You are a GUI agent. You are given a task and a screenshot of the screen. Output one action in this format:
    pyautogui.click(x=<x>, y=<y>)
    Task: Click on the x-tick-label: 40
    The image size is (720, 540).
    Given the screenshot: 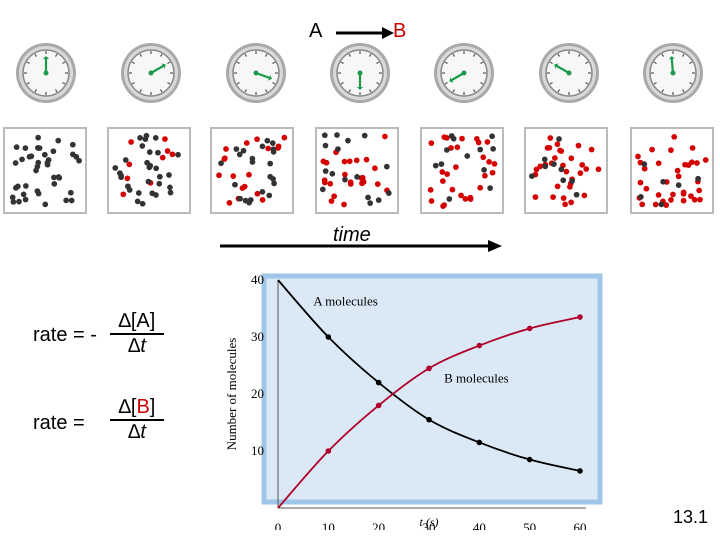 What is the action you would take?
    pyautogui.click(x=479, y=525)
    